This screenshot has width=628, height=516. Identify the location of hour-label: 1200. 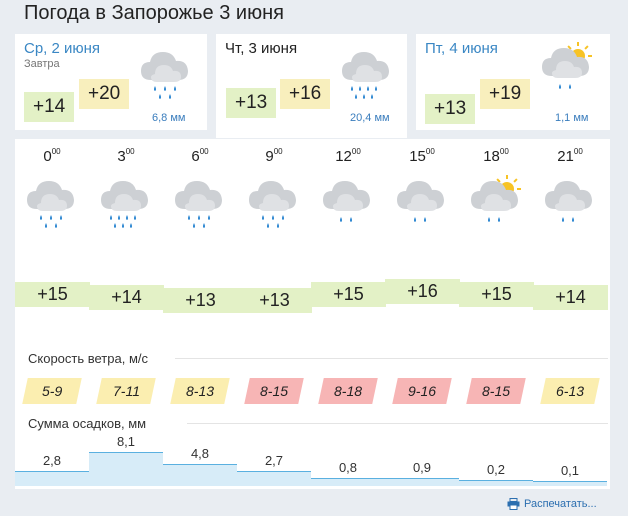
(348, 156).